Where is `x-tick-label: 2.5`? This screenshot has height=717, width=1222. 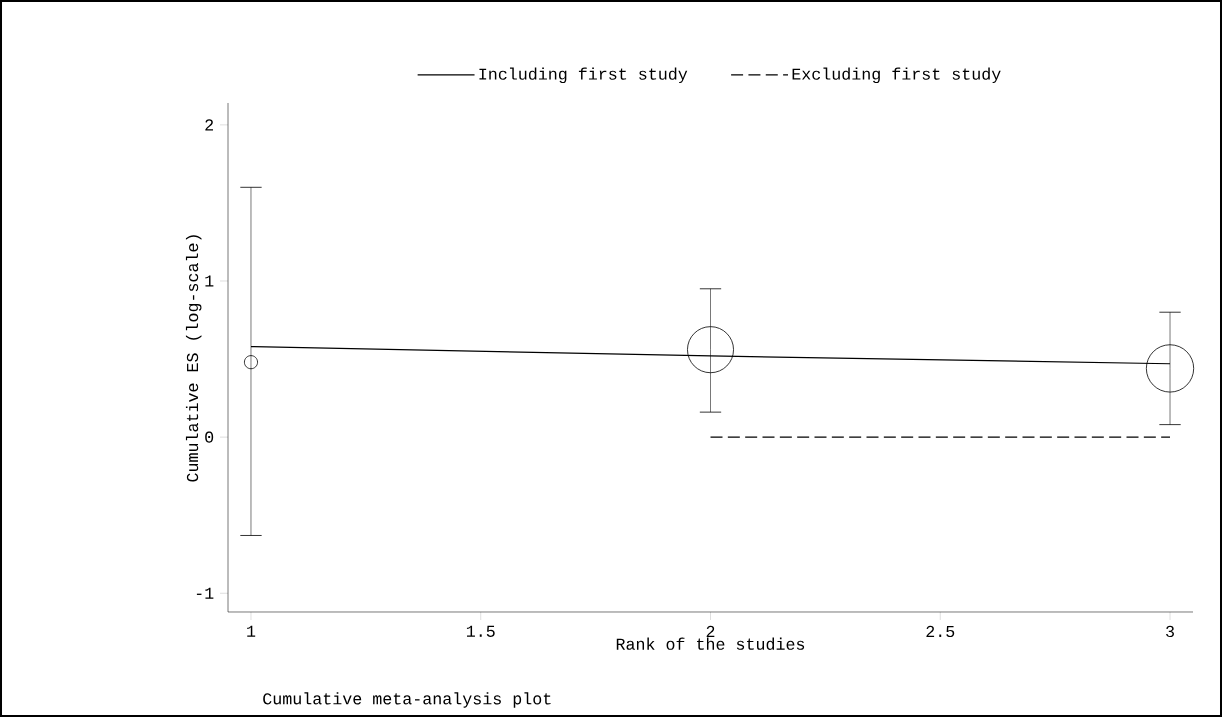
x-tick-label: 2.5 is located at coordinates (940, 631).